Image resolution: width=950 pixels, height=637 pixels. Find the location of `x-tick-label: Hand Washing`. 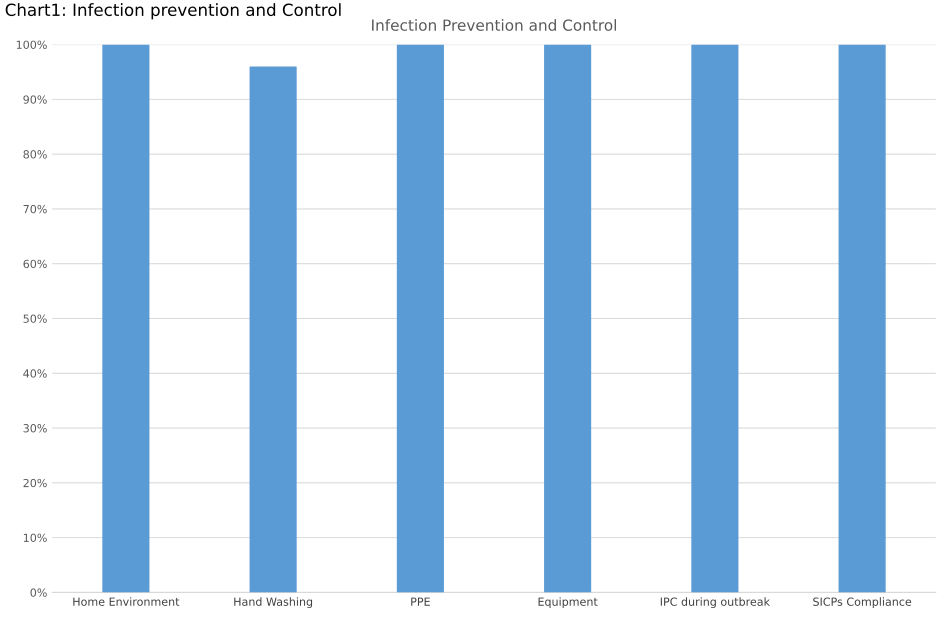

x-tick-label: Hand Washing is located at coordinates (273, 602).